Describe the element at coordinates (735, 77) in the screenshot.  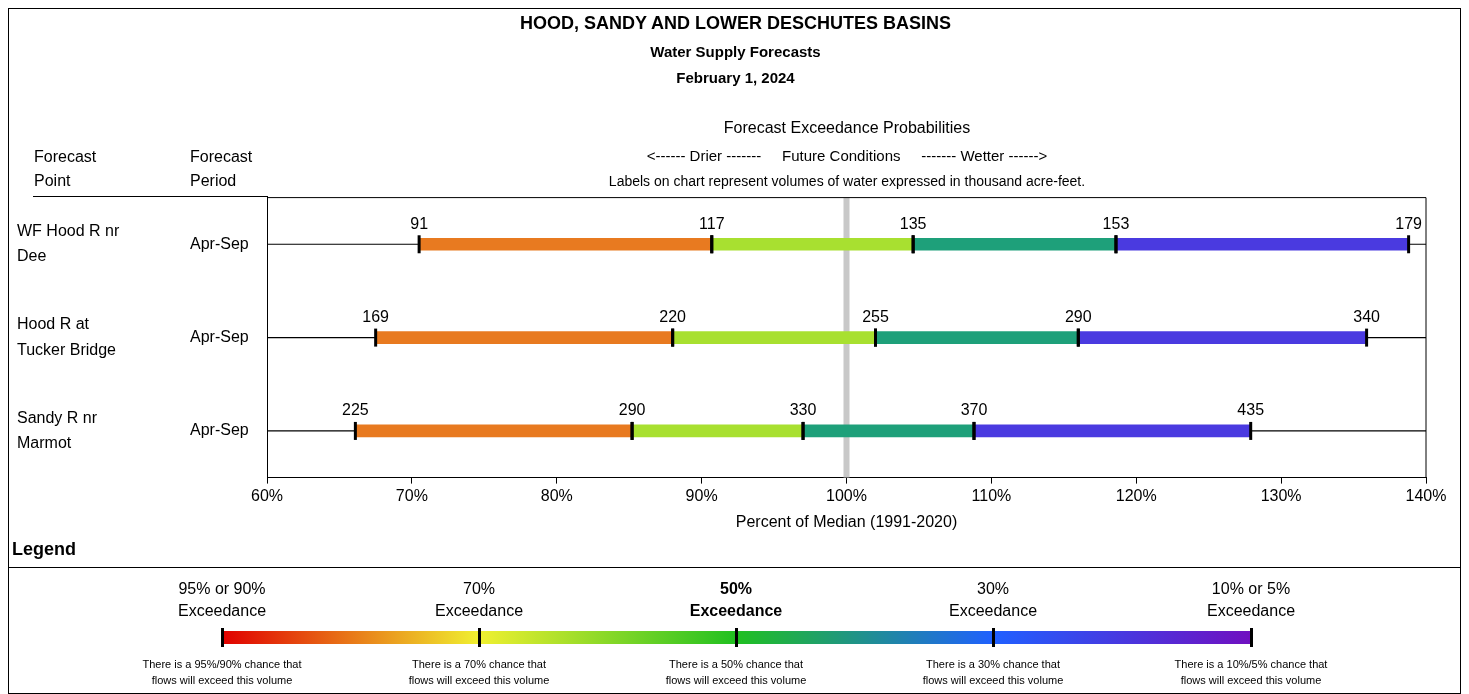
I see `text: February 1, 2024` at that location.